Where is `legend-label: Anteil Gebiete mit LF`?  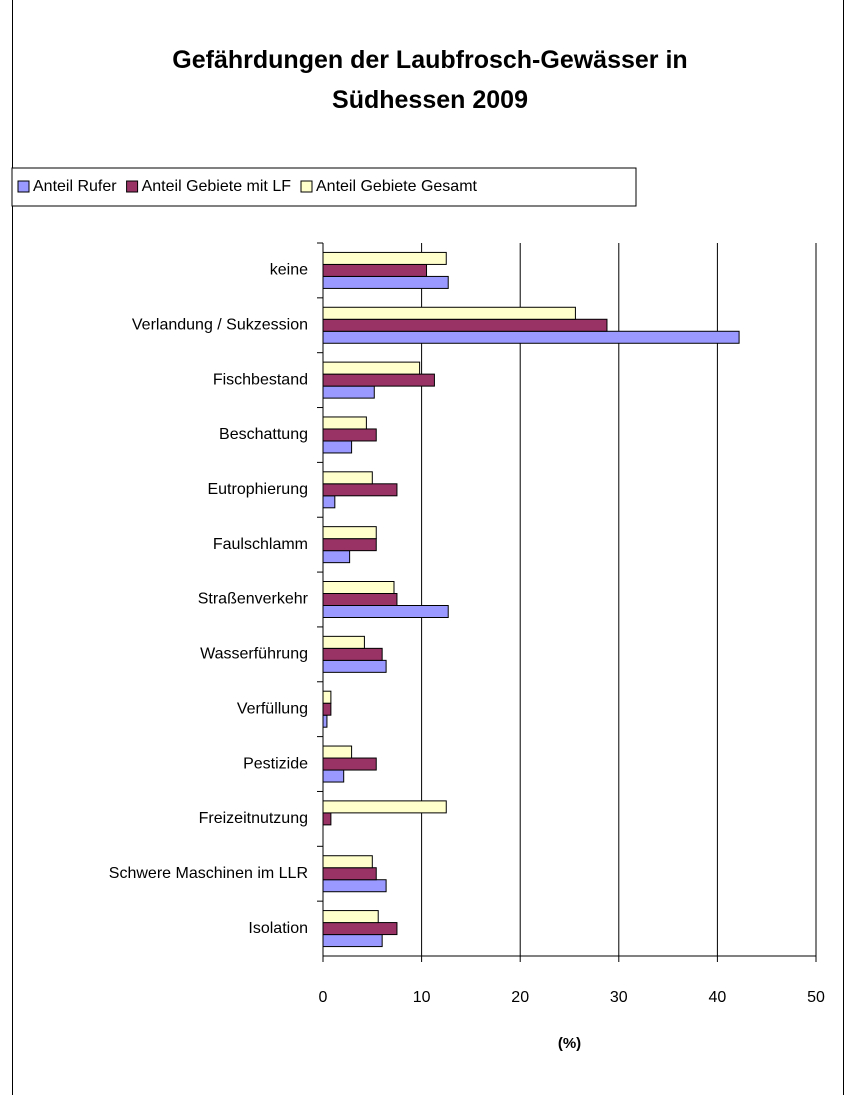 legend-label: Anteil Gebiete mit LF is located at coordinates (217, 186).